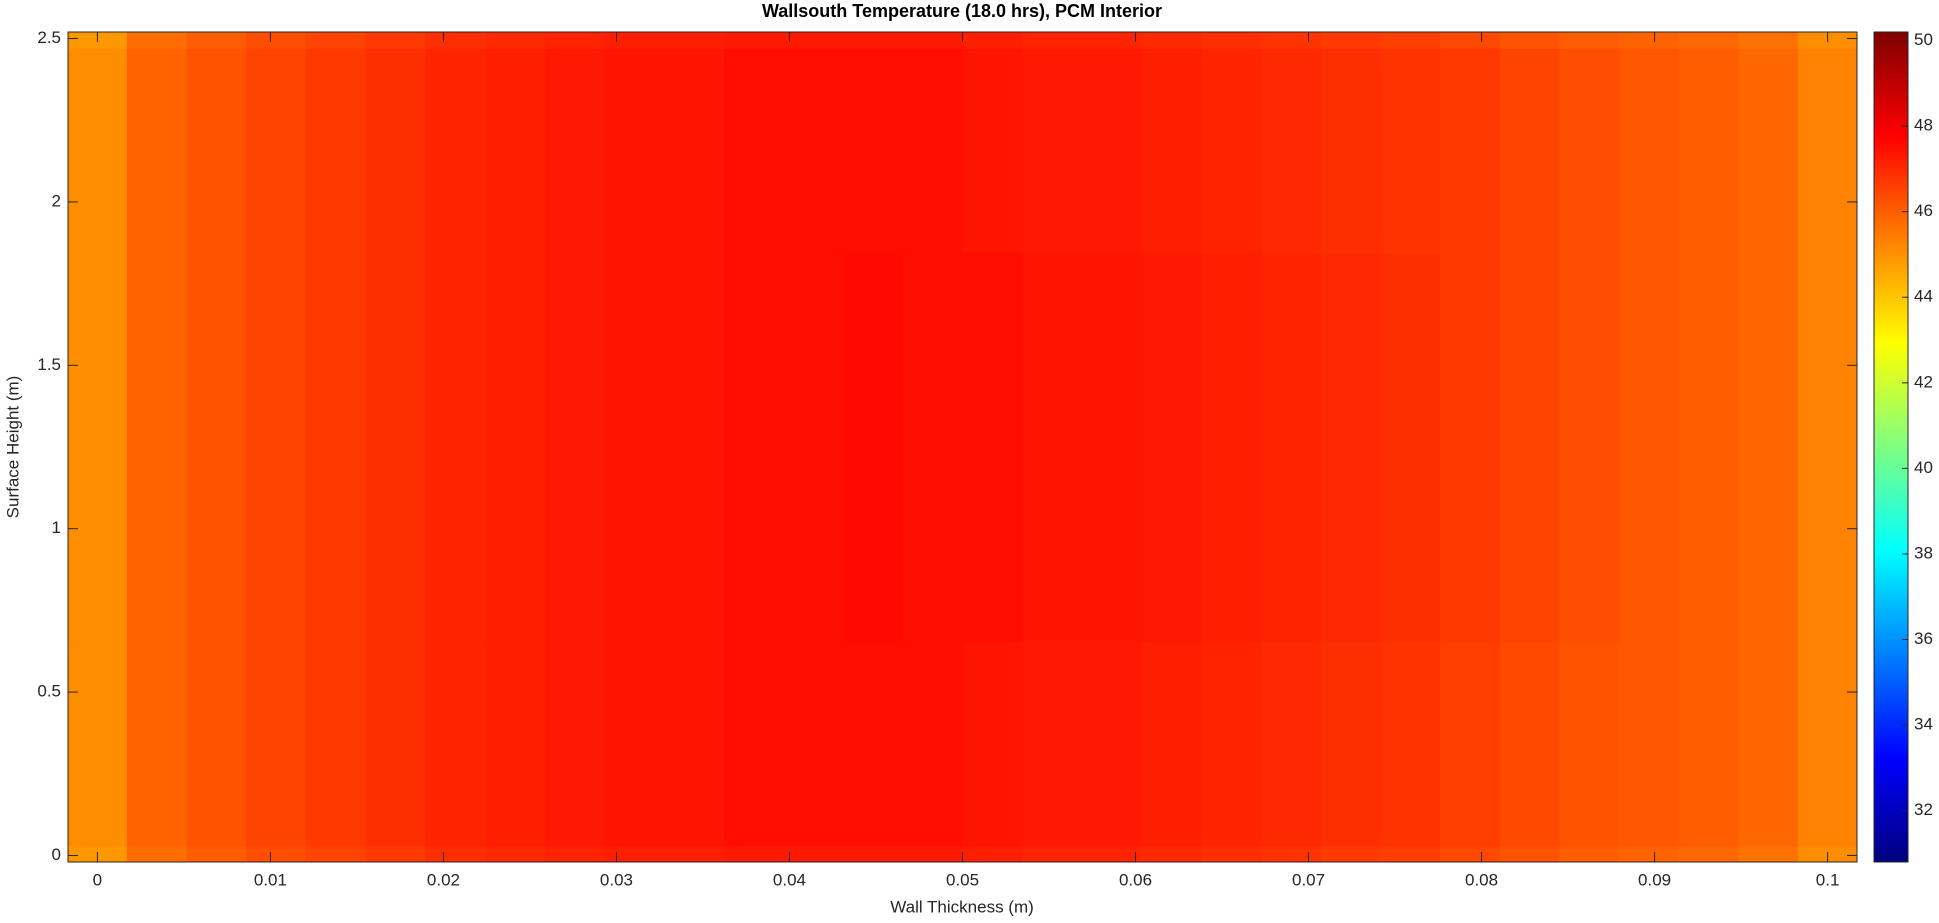 Image resolution: width=1939 pixels, height=923 pixels. What do you see at coordinates (49, 37) in the screenshot?
I see `y-tick-label: 2.5` at bounding box center [49, 37].